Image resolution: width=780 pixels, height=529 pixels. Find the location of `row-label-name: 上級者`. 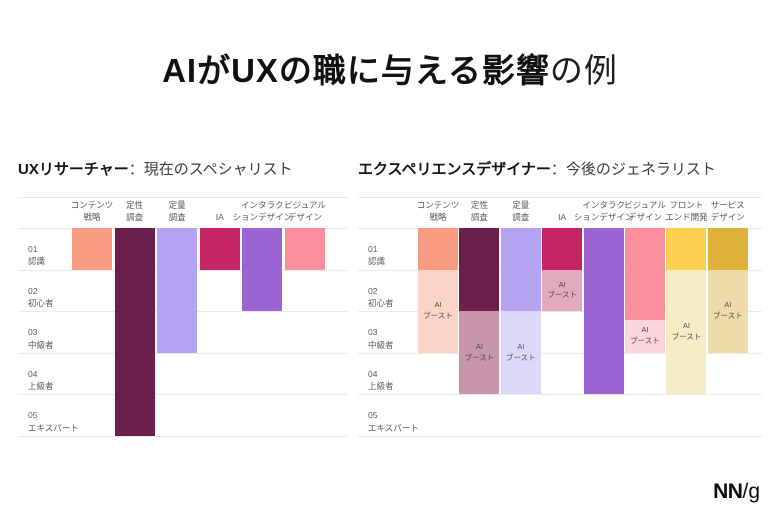

row-label-name: 上級者 is located at coordinates (41, 386).